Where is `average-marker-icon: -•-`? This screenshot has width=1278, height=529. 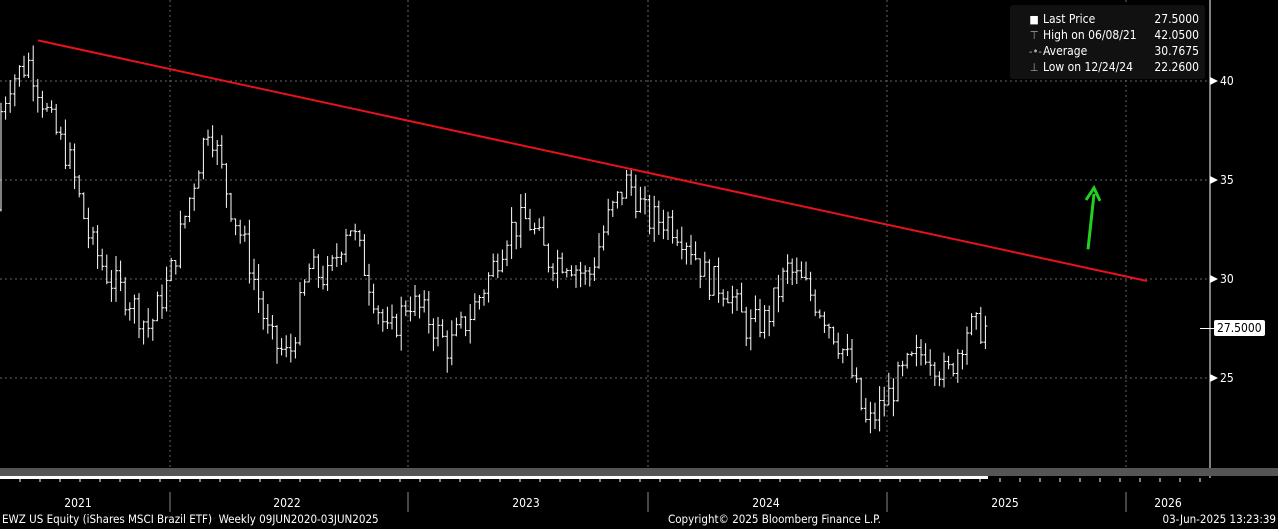 average-marker-icon: -•- is located at coordinates (1035, 51).